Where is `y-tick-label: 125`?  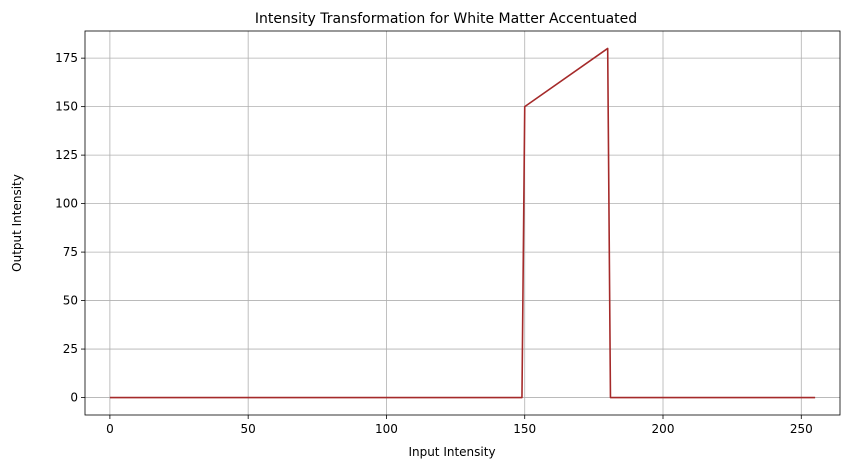
y-tick-label: 125 is located at coordinates (66, 155).